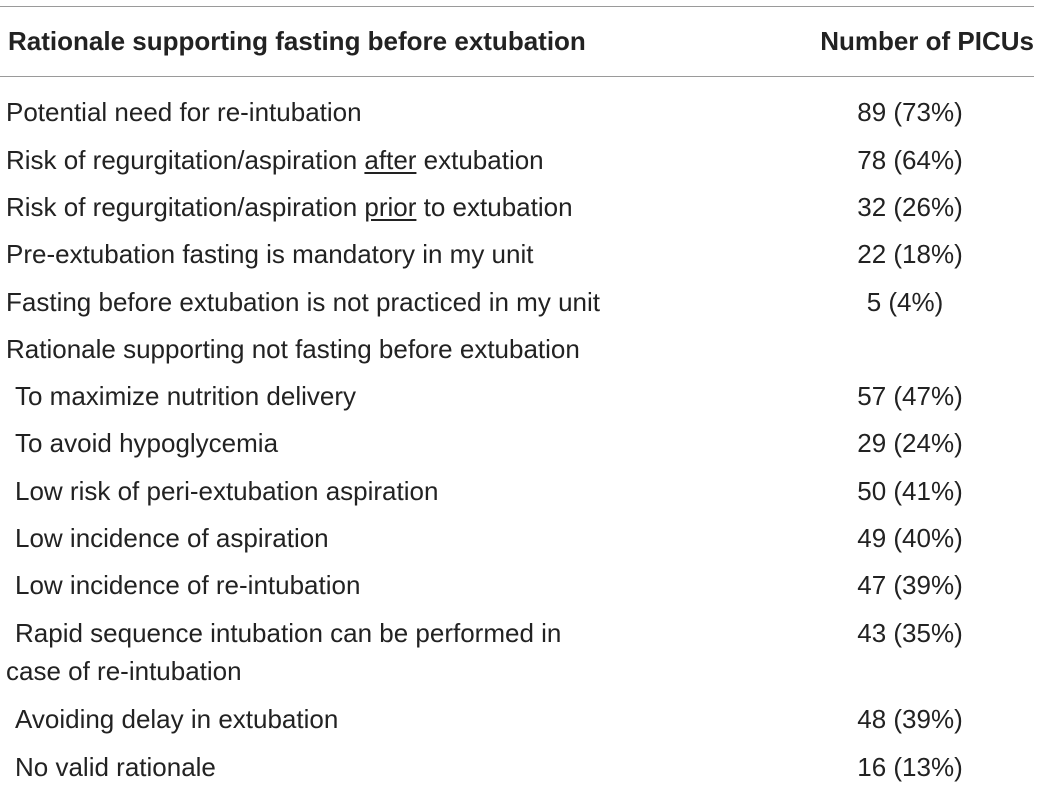 This screenshot has width=1039, height=788. Describe the element at coordinates (910, 254) in the screenshot. I see `row-value: 22 (18%)` at that location.